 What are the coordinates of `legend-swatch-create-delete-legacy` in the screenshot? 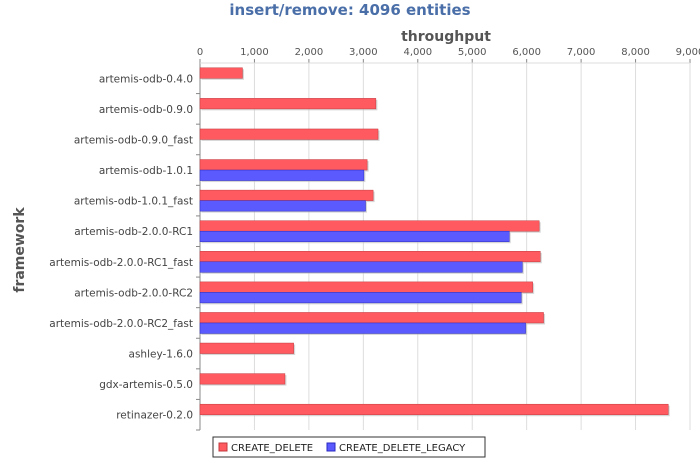 It's located at (331, 447).